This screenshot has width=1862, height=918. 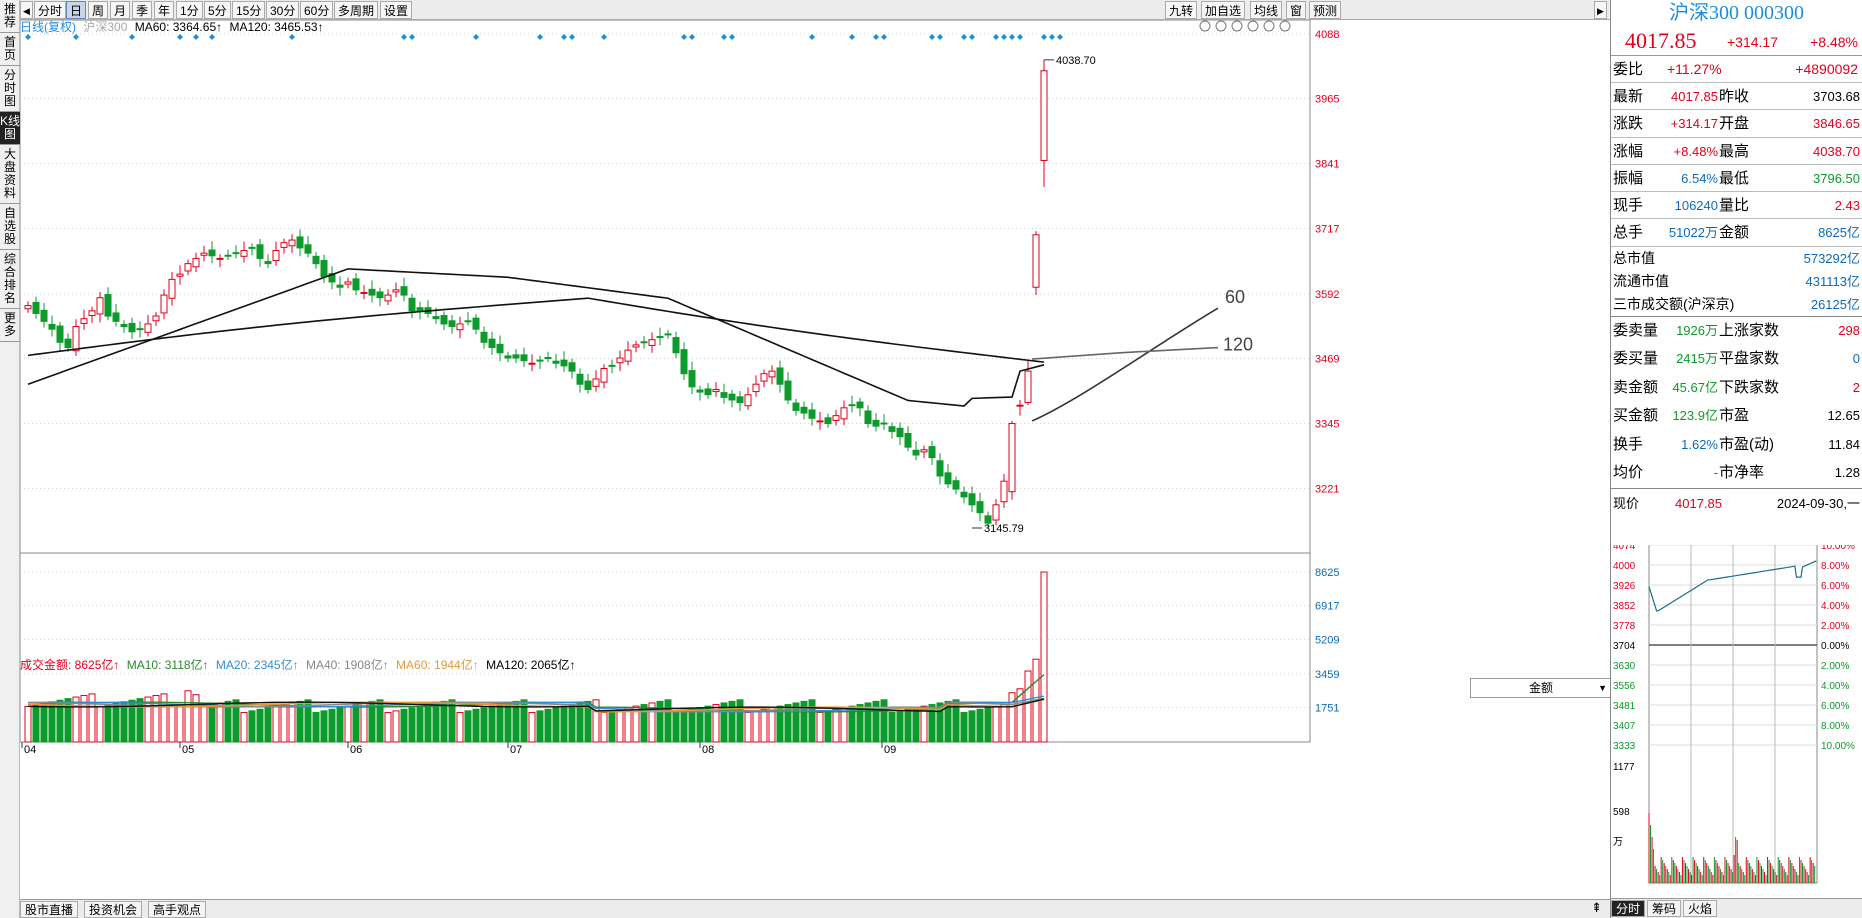 What do you see at coordinates (120, 10) in the screenshot?
I see `period-3: 月` at bounding box center [120, 10].